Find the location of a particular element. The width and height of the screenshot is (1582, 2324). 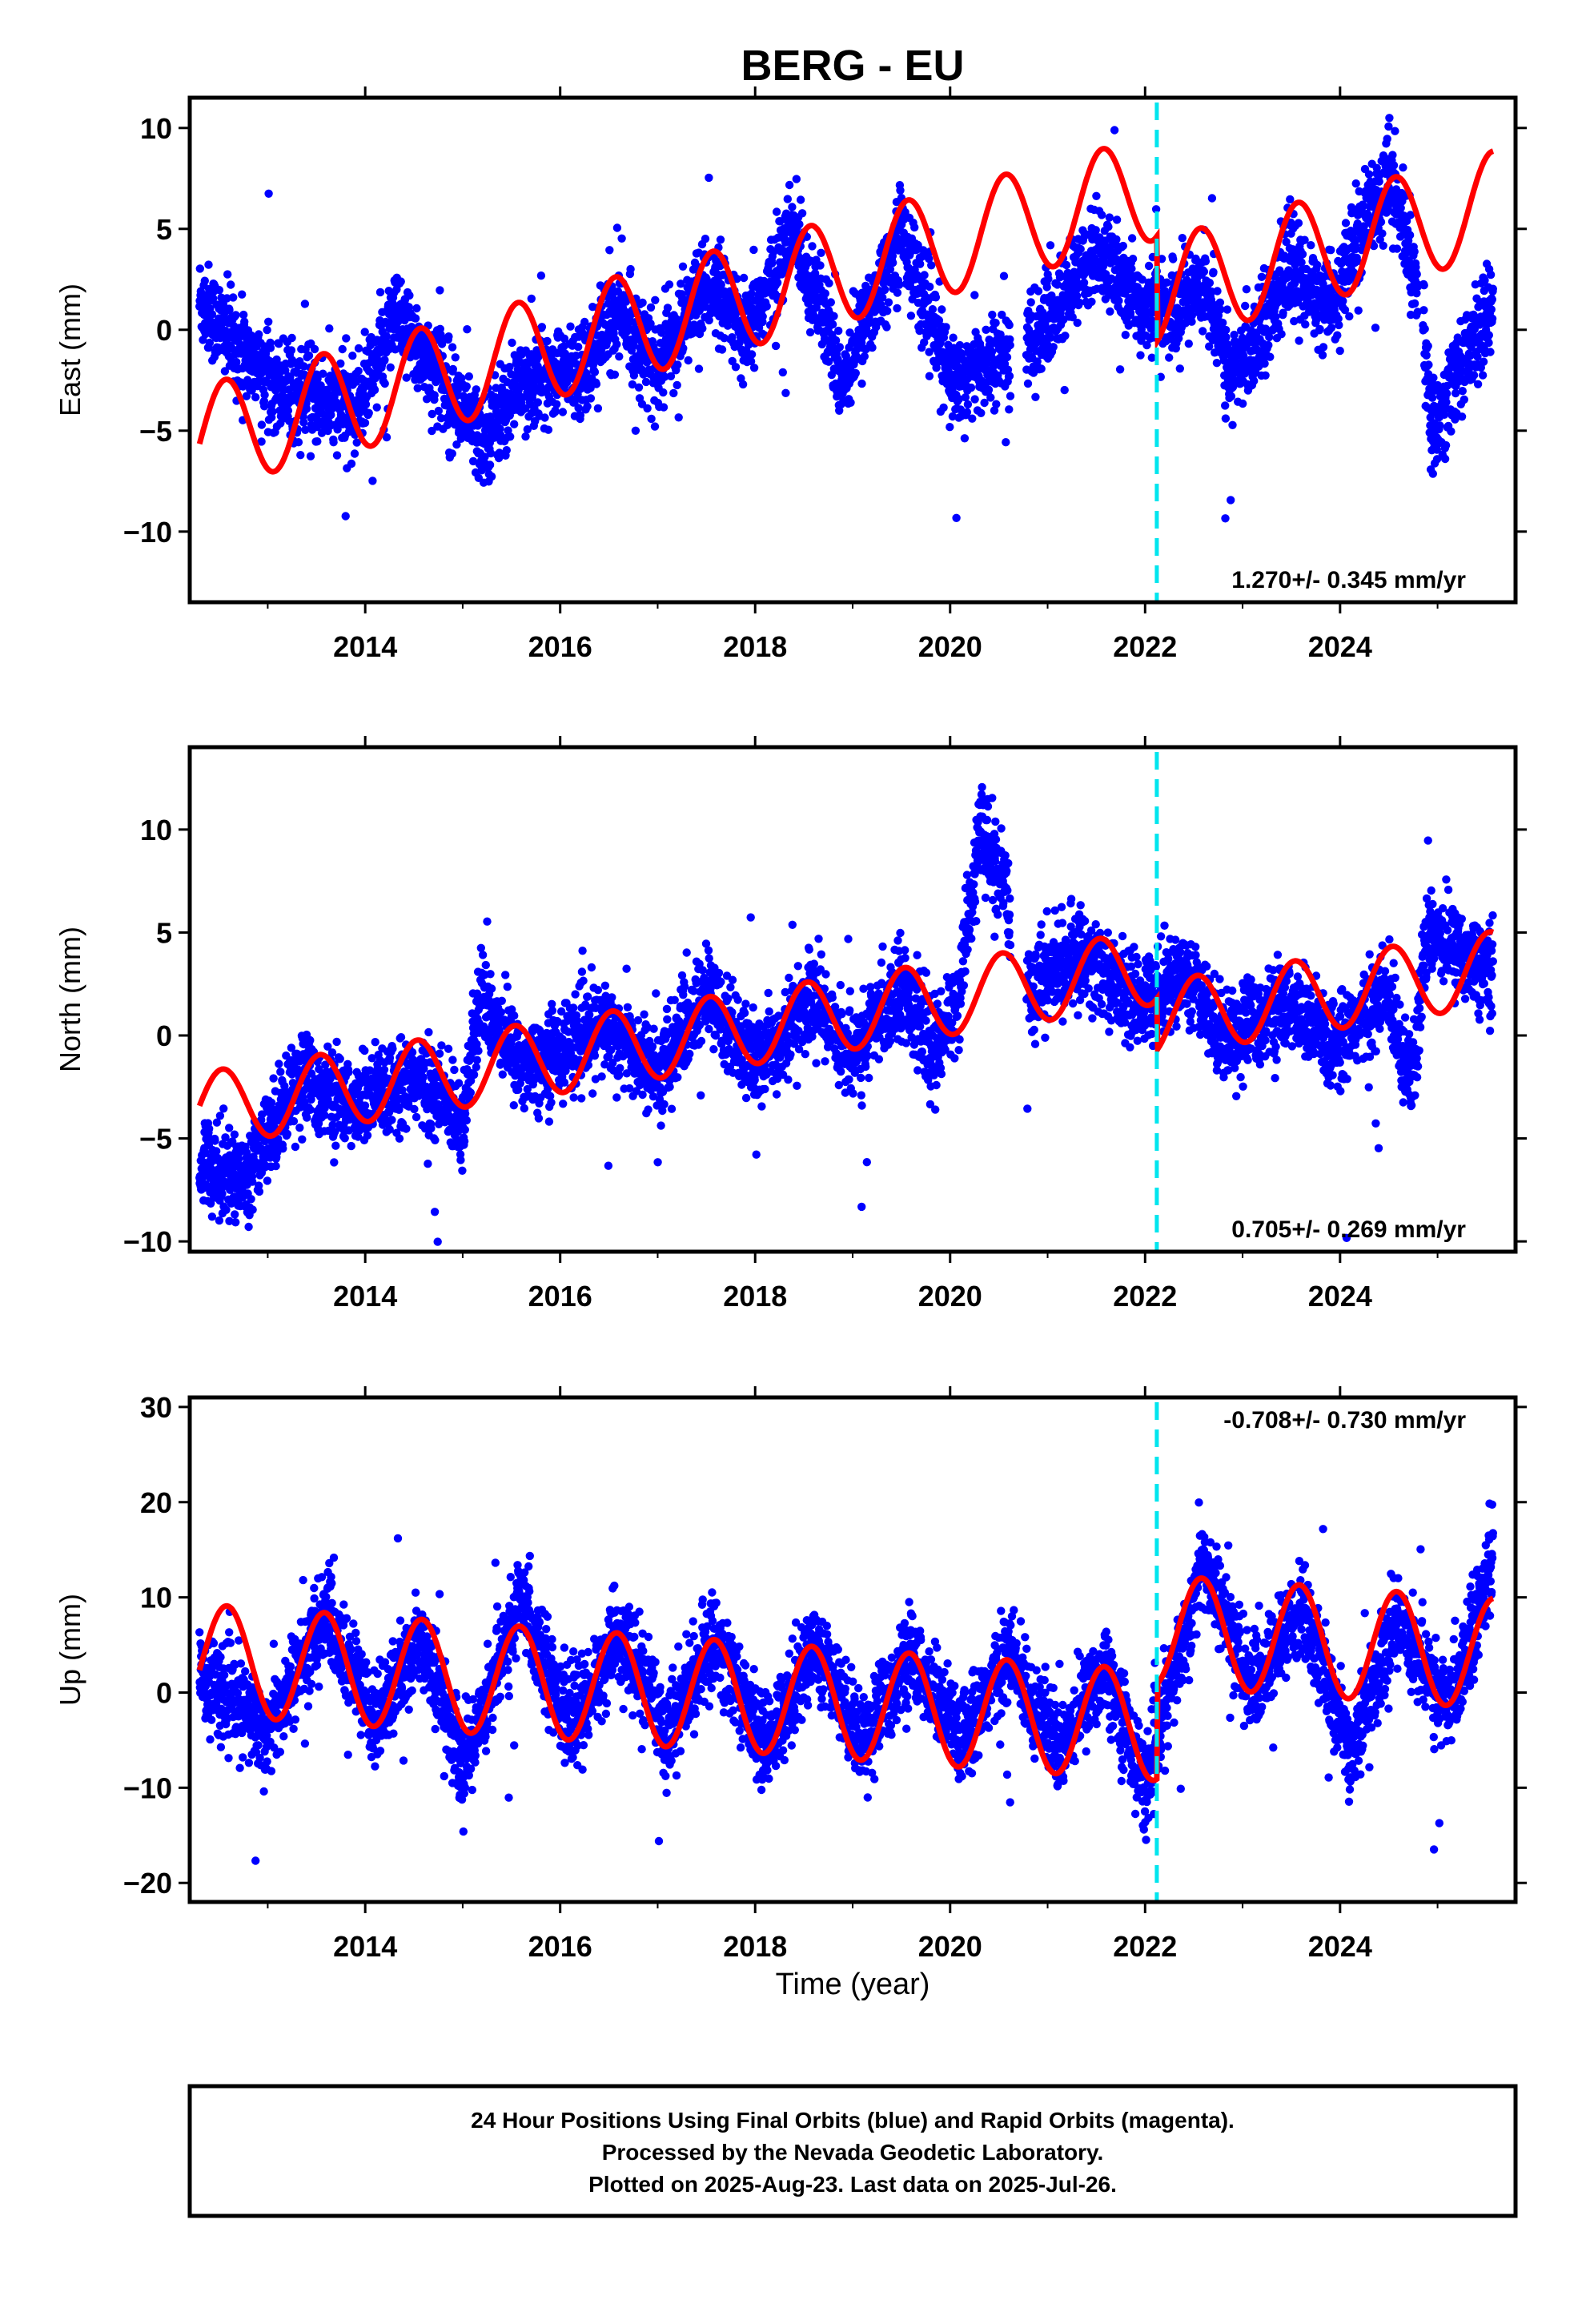

data-points is located at coordinates (847, 318).